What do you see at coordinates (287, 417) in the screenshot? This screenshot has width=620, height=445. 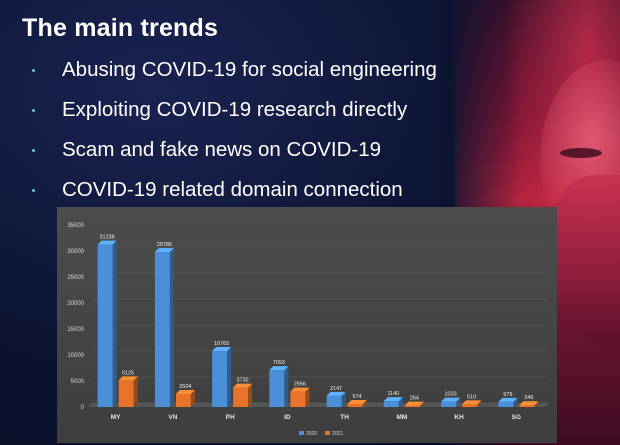 I see `x-tick-label: ID` at bounding box center [287, 417].